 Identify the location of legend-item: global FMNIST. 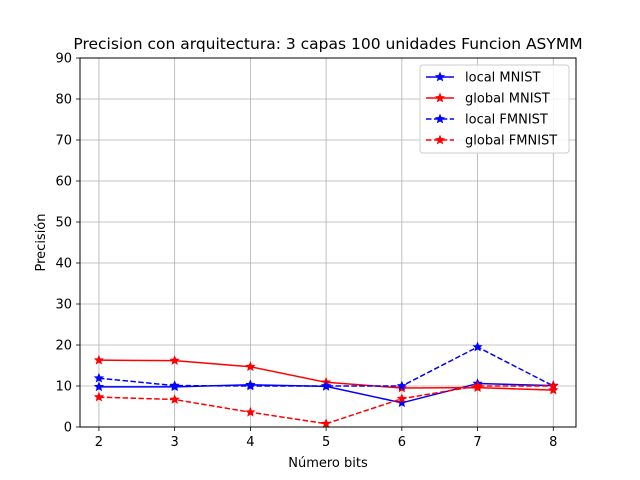
(491, 141).